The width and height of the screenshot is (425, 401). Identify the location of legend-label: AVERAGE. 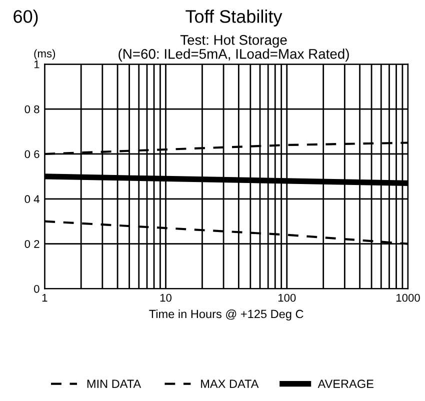
(346, 384).